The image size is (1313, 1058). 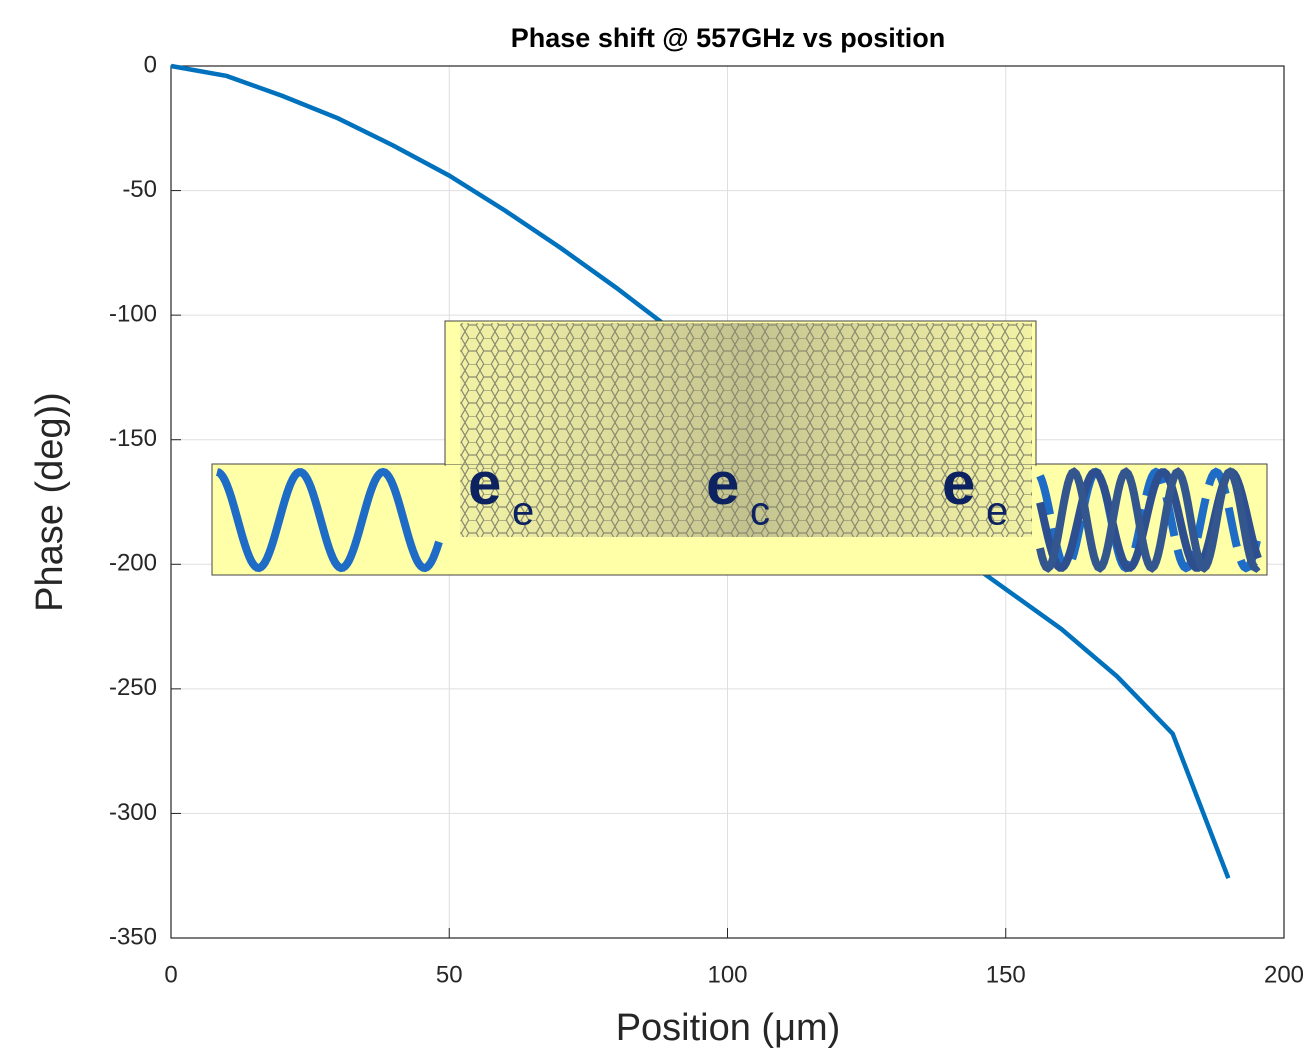 I want to click on y-axis-label: Phase (deg)), so click(x=50, y=502).